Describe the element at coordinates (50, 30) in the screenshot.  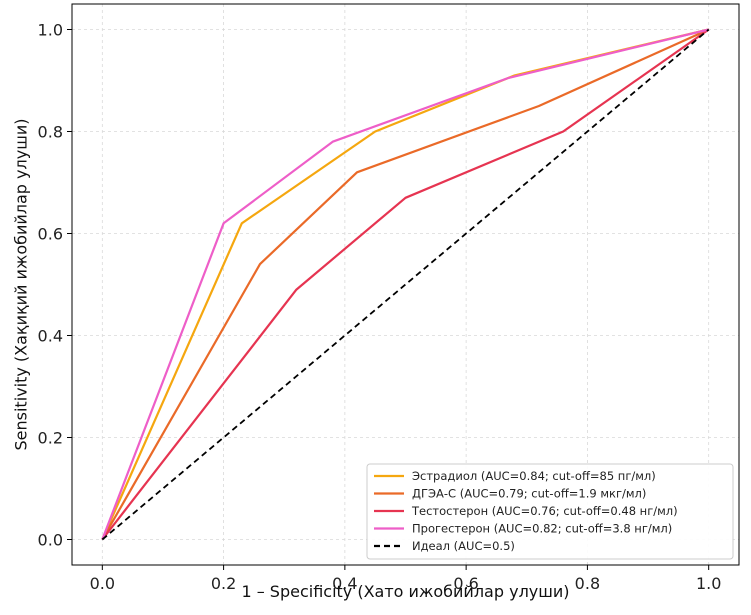
I see `y-tick-label: 1.0` at that location.